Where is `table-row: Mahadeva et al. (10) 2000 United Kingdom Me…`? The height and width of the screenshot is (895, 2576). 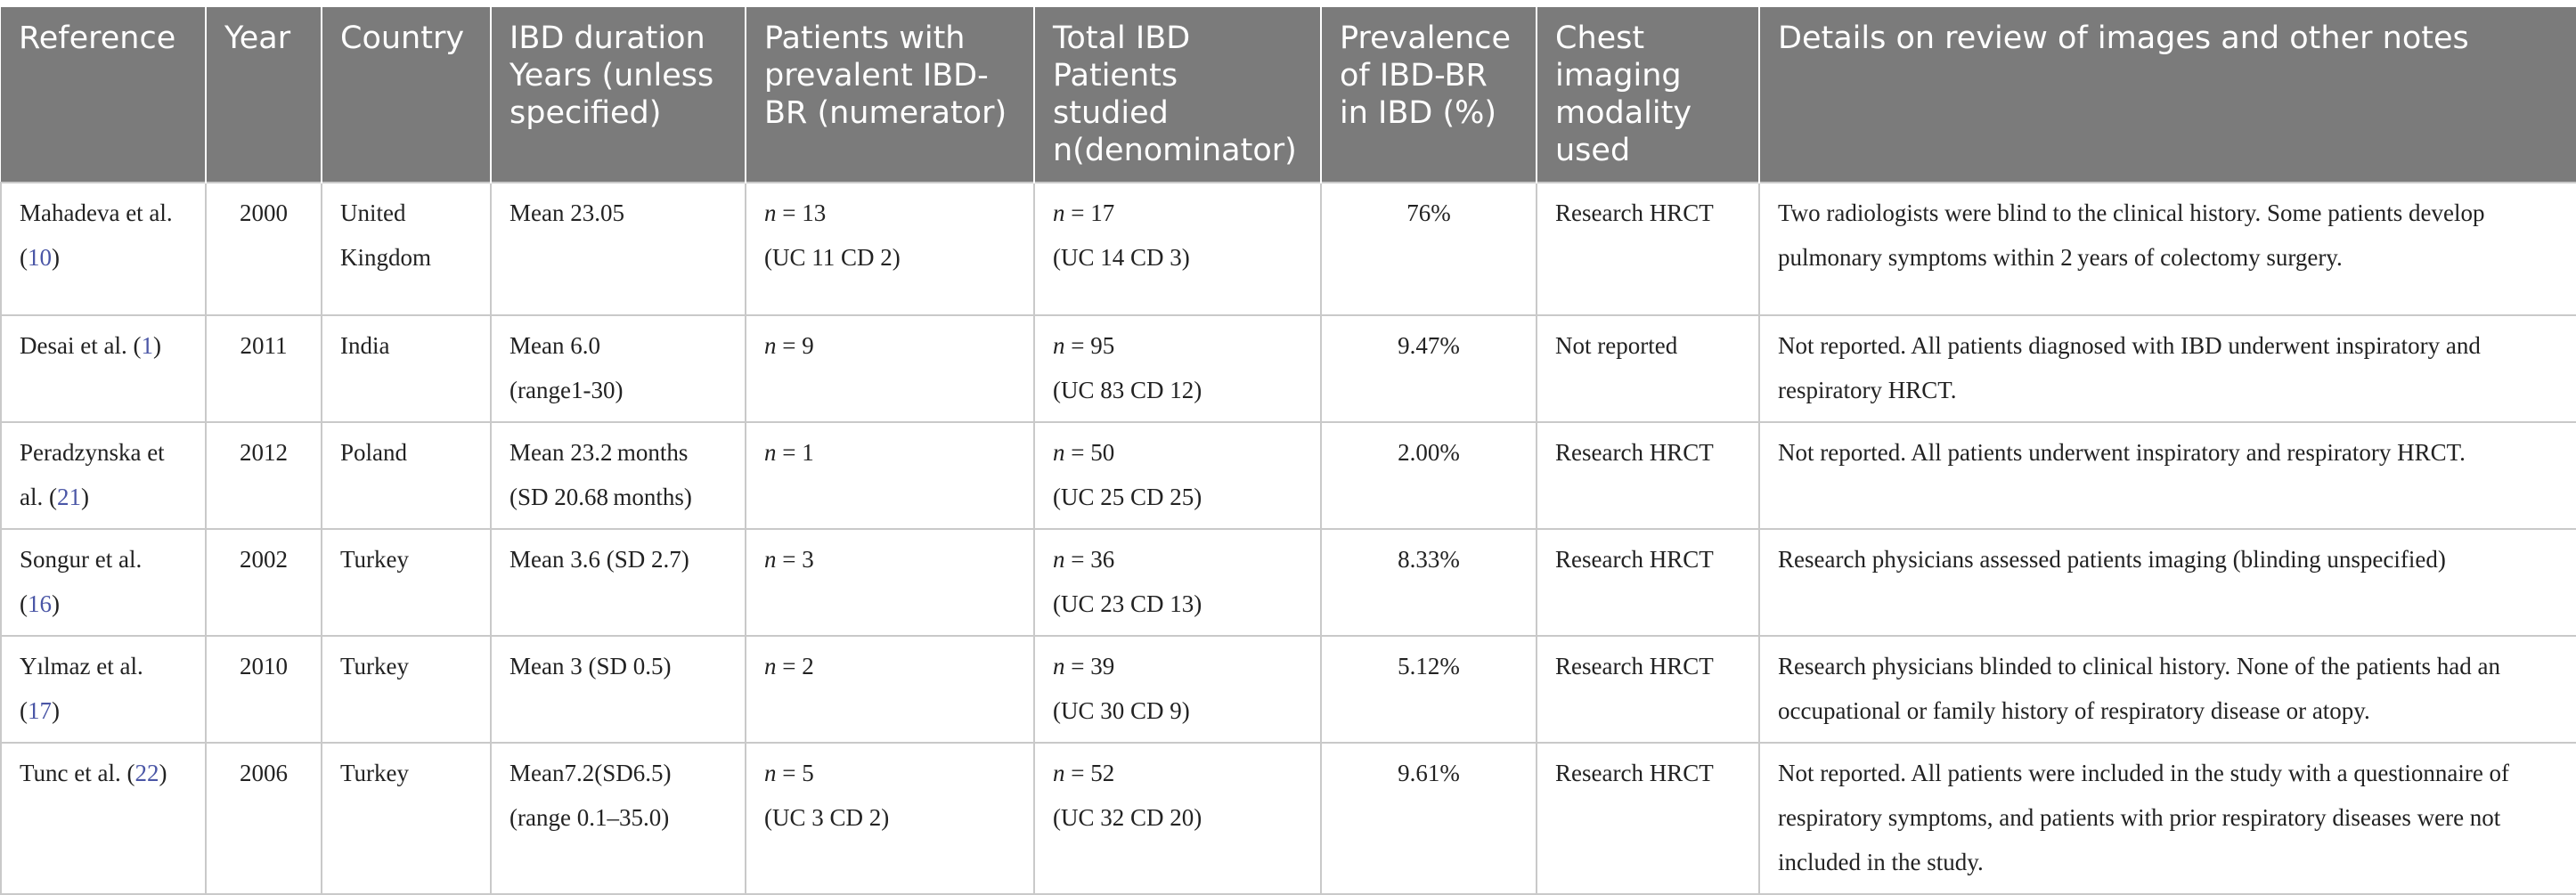 table-row: Mahadeva et al. (10) 2000 United Kingdom Me… is located at coordinates (1288, 249).